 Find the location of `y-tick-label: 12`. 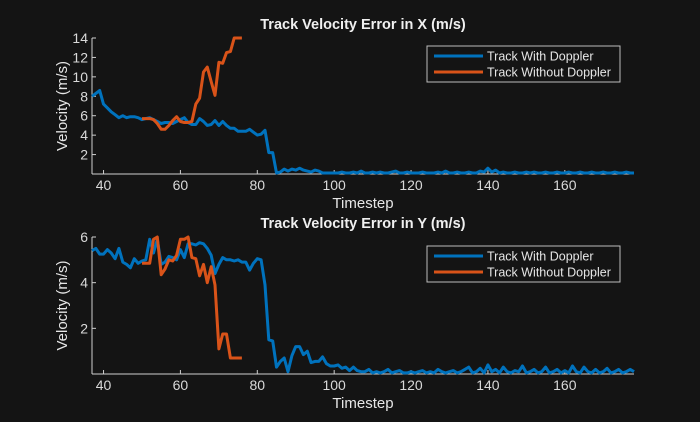

y-tick-label: 12 is located at coordinates (80, 57).